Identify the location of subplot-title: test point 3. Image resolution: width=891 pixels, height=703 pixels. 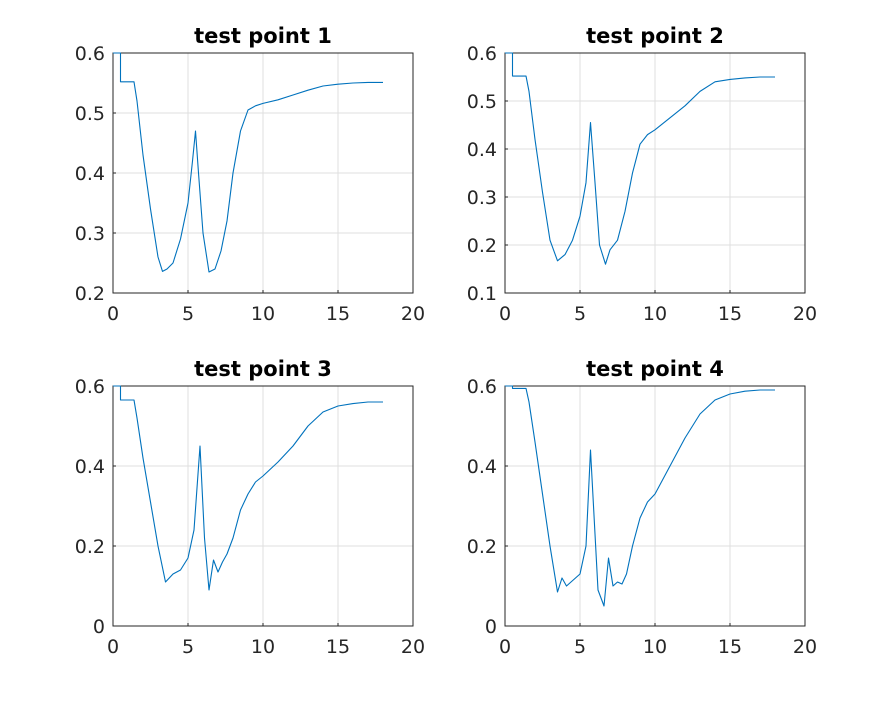
(263, 369).